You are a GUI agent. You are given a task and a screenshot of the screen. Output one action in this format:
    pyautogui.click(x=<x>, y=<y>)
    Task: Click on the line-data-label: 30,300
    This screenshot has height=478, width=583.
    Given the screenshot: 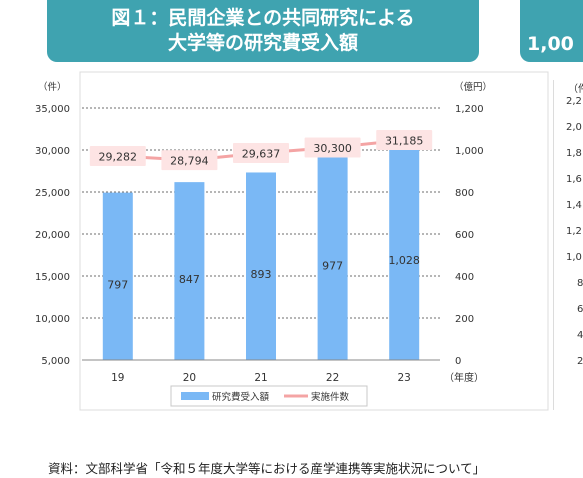 What is the action you would take?
    pyautogui.click(x=332, y=148)
    